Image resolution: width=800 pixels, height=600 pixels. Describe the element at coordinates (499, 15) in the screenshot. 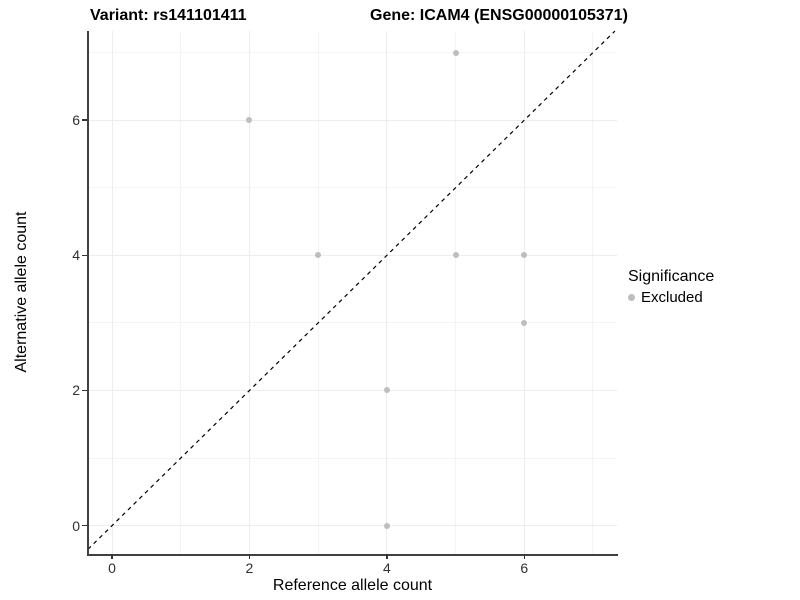

I see `gene-title: Gene: ICAM4 (ENSG00000105371)` at that location.